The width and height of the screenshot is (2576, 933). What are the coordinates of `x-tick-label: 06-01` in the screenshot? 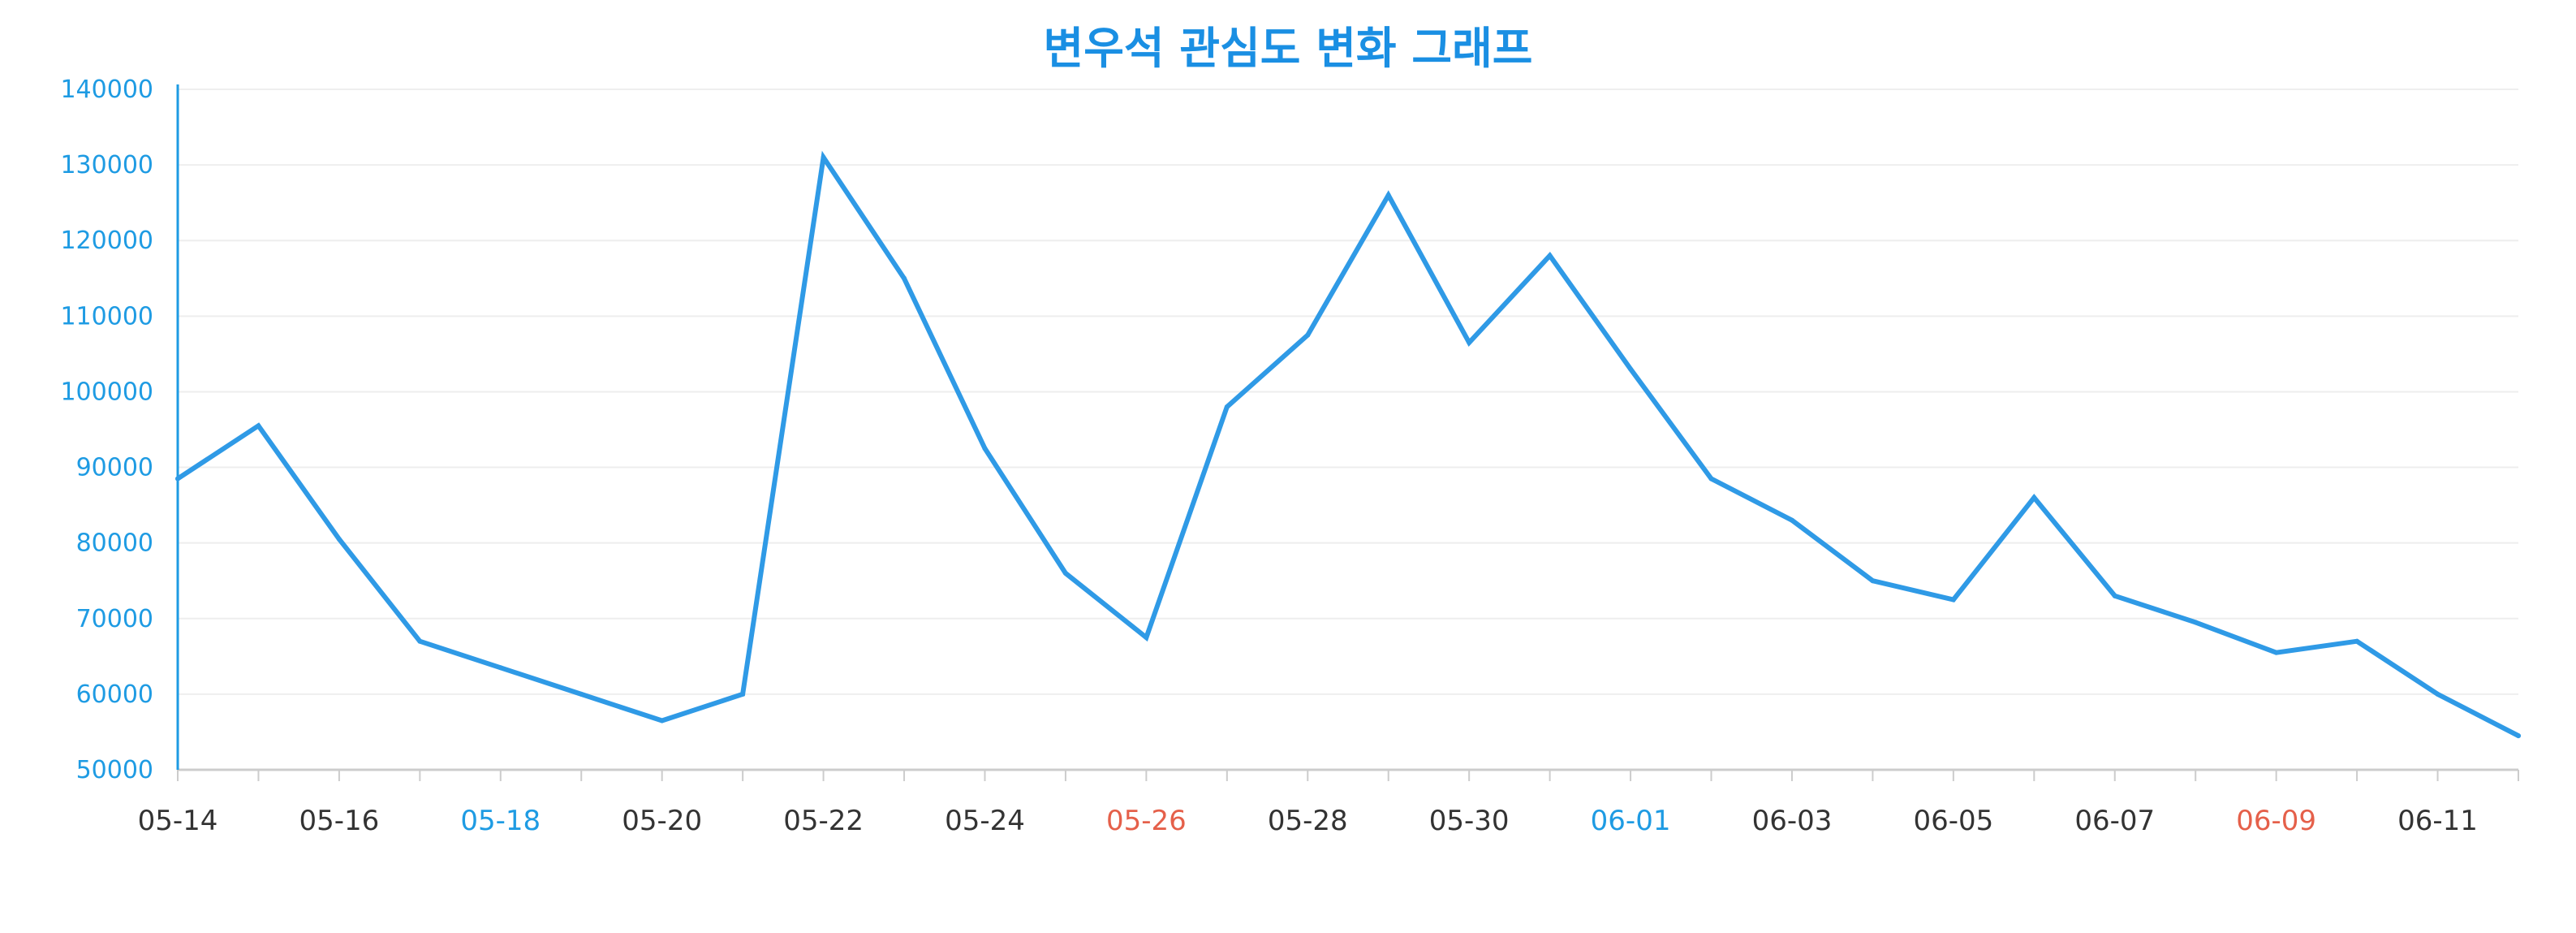 It's located at (1631, 821).